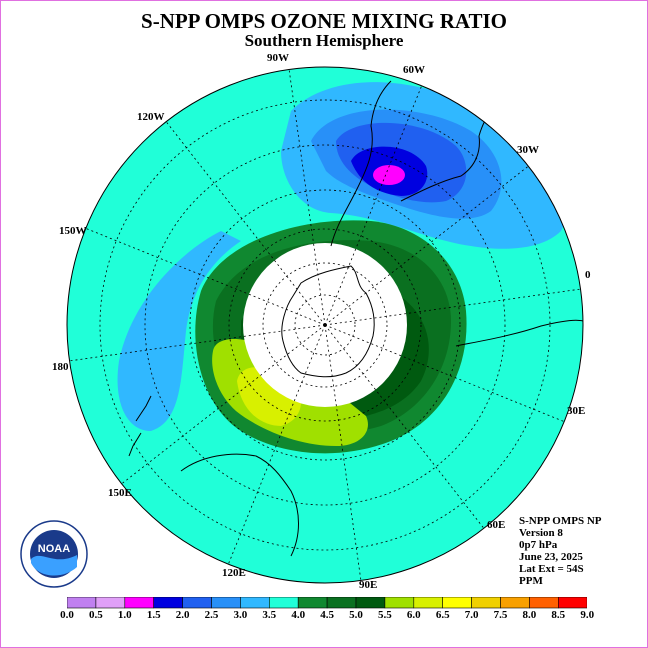 The width and height of the screenshot is (648, 648). What do you see at coordinates (560, 521) in the screenshot?
I see `info-product: S-NPP OMPS NP` at bounding box center [560, 521].